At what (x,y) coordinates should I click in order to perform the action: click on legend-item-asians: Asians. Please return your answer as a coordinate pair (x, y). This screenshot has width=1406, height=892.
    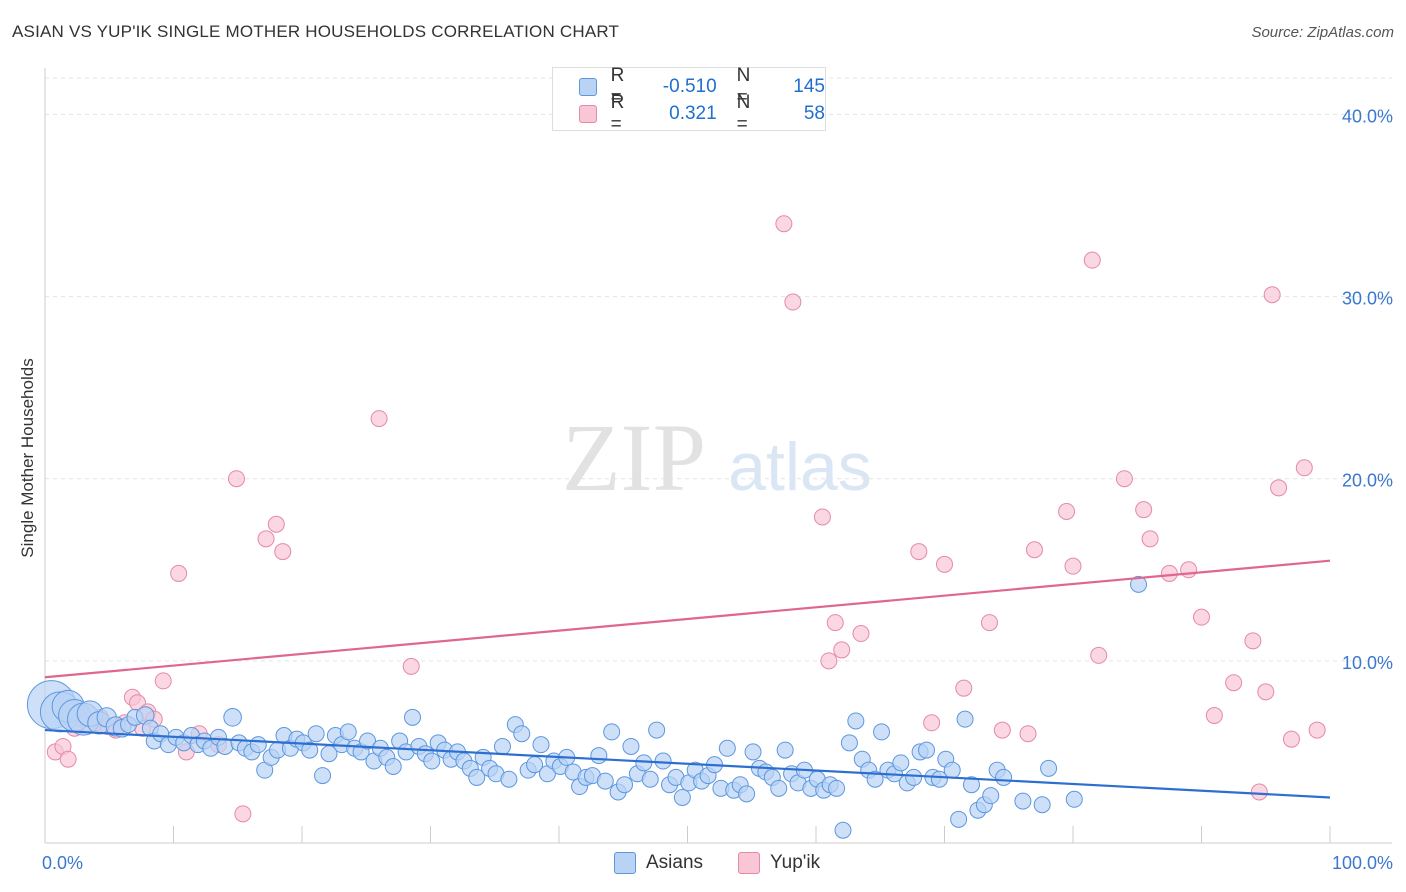
    Looking at the image, I should click on (658, 863).